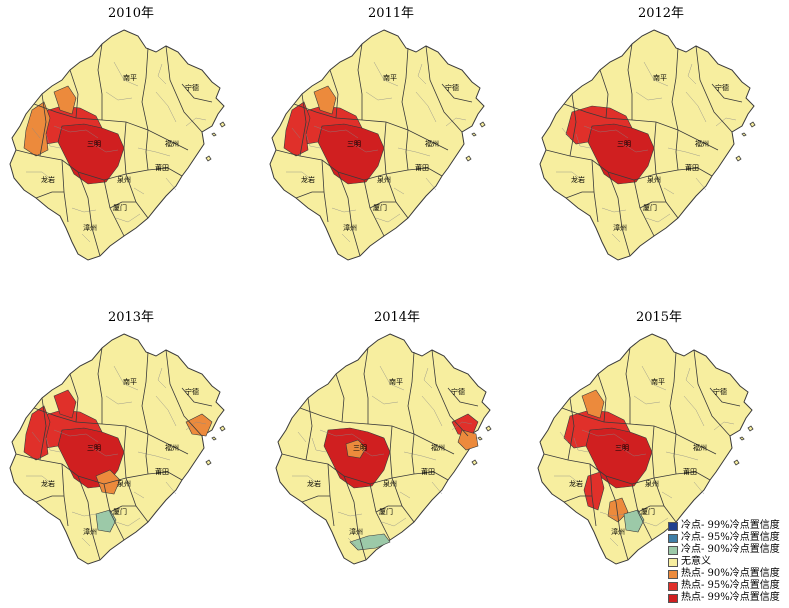  I want to click on legend-label: 无意义, so click(696, 561).